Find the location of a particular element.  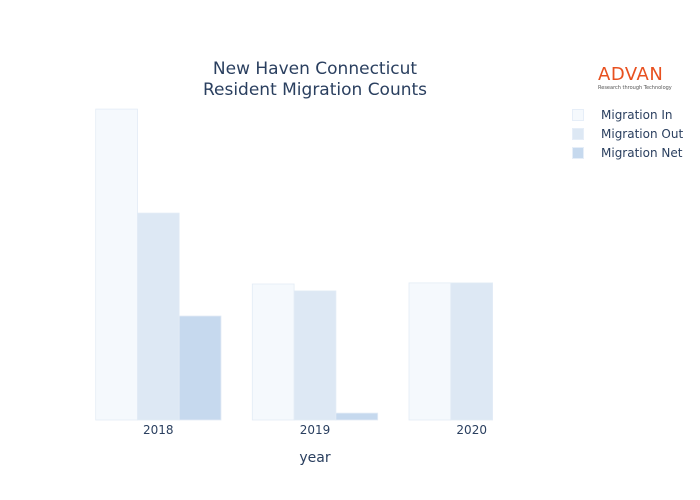

x-tick-label: 2018 is located at coordinates (158, 430).